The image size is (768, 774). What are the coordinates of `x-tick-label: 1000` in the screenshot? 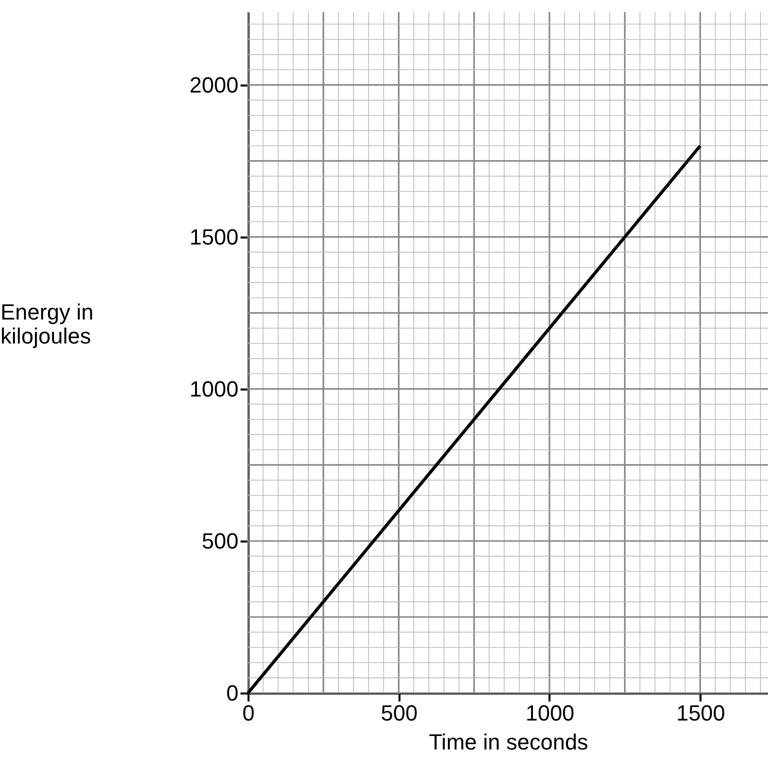 It's located at (549, 713).